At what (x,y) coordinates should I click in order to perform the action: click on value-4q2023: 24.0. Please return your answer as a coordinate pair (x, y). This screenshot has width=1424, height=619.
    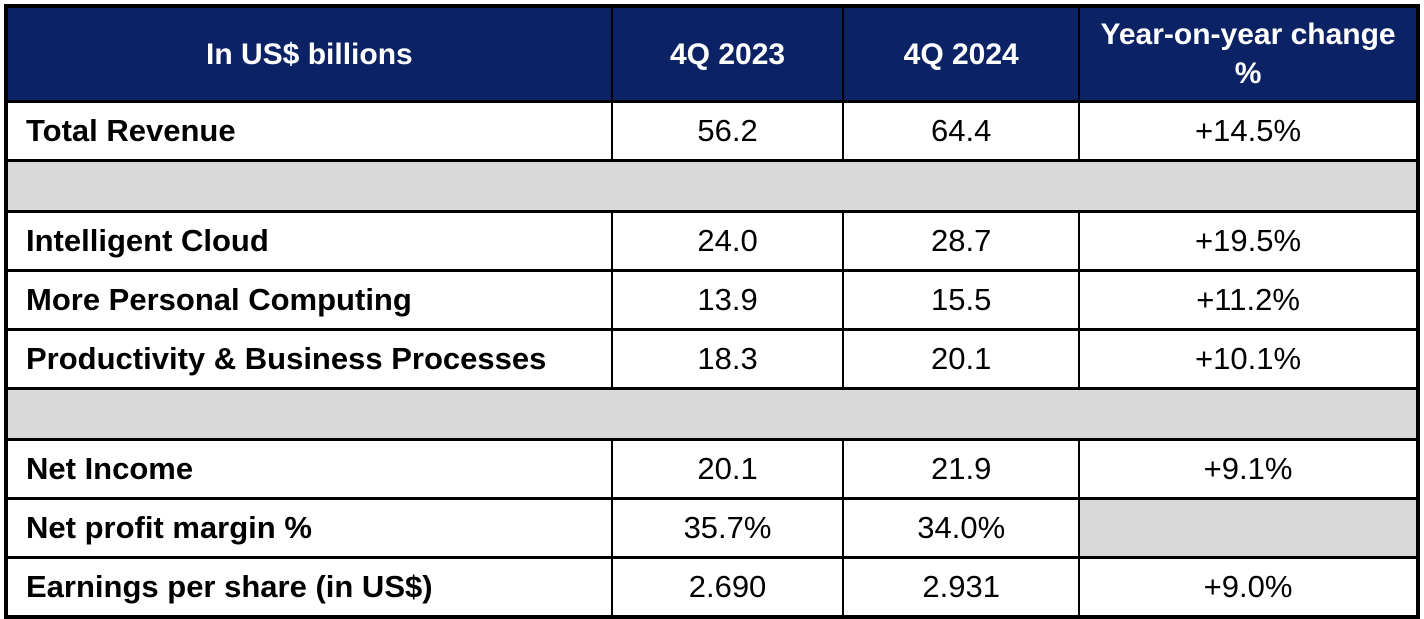
    Looking at the image, I should click on (727, 241).